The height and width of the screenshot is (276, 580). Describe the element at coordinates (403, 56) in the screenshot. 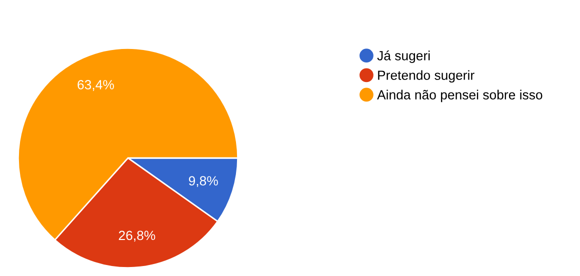

I see `legend-label: Já sugeri` at that location.